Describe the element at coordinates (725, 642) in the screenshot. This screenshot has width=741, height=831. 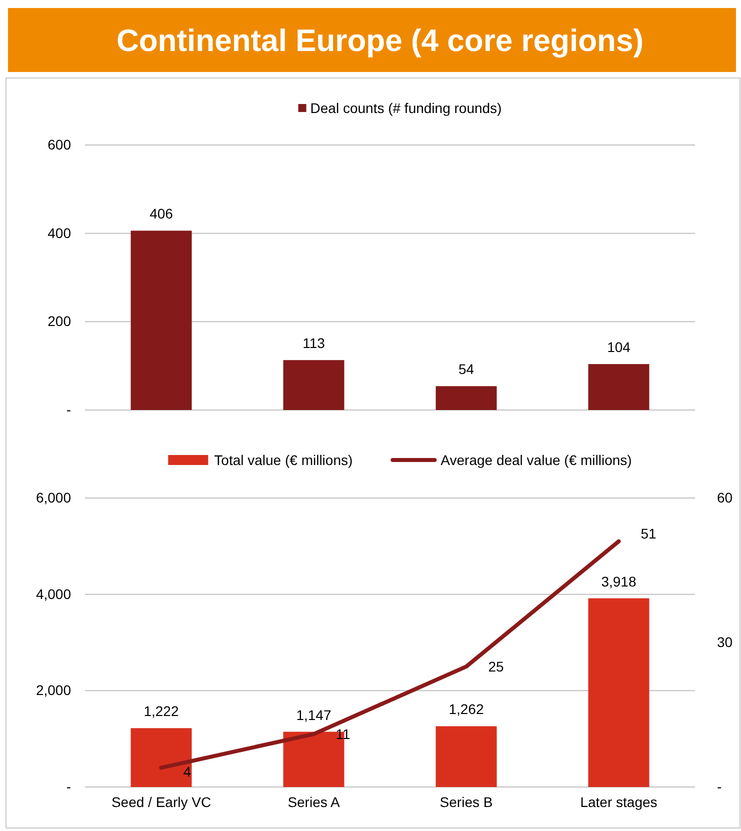
I see `y2-tick-label: 30` at that location.